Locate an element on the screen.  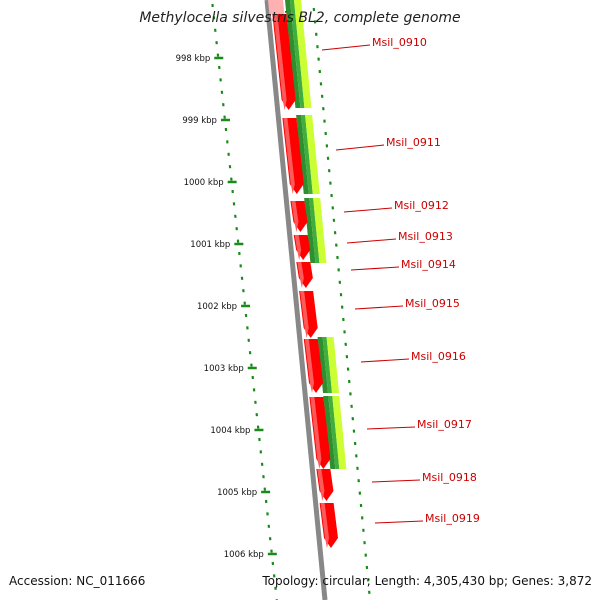
gene-label: Msil_0914 is located at coordinates (428, 264).